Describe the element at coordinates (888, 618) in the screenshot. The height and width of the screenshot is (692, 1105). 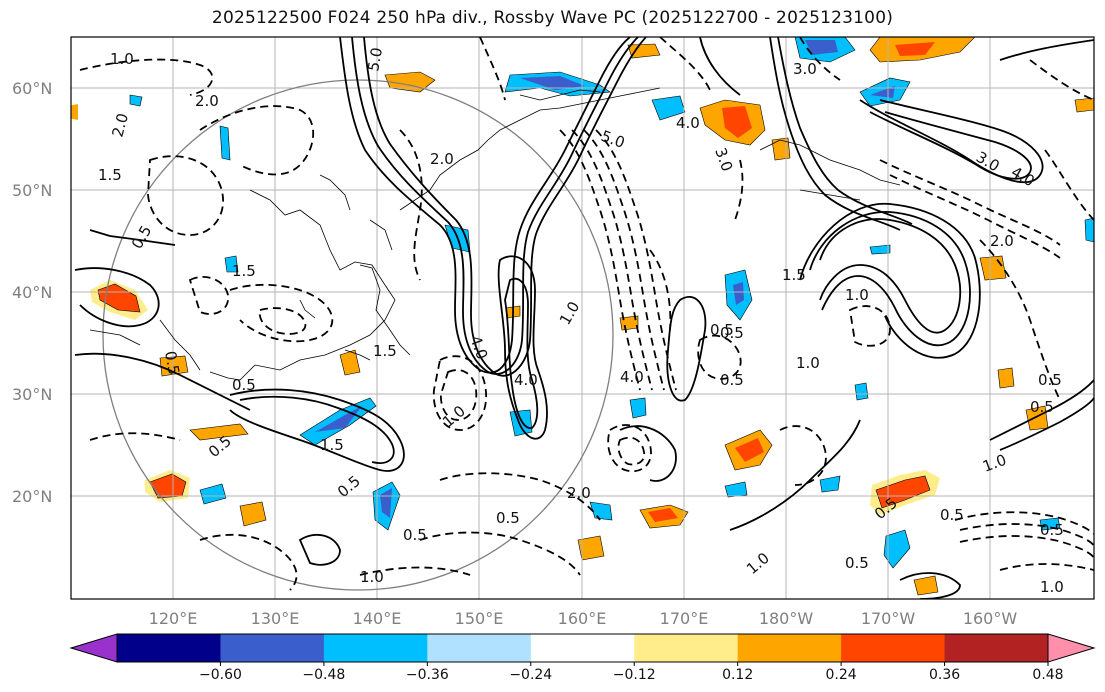
I see `lon-label-170w: 170°W` at that location.